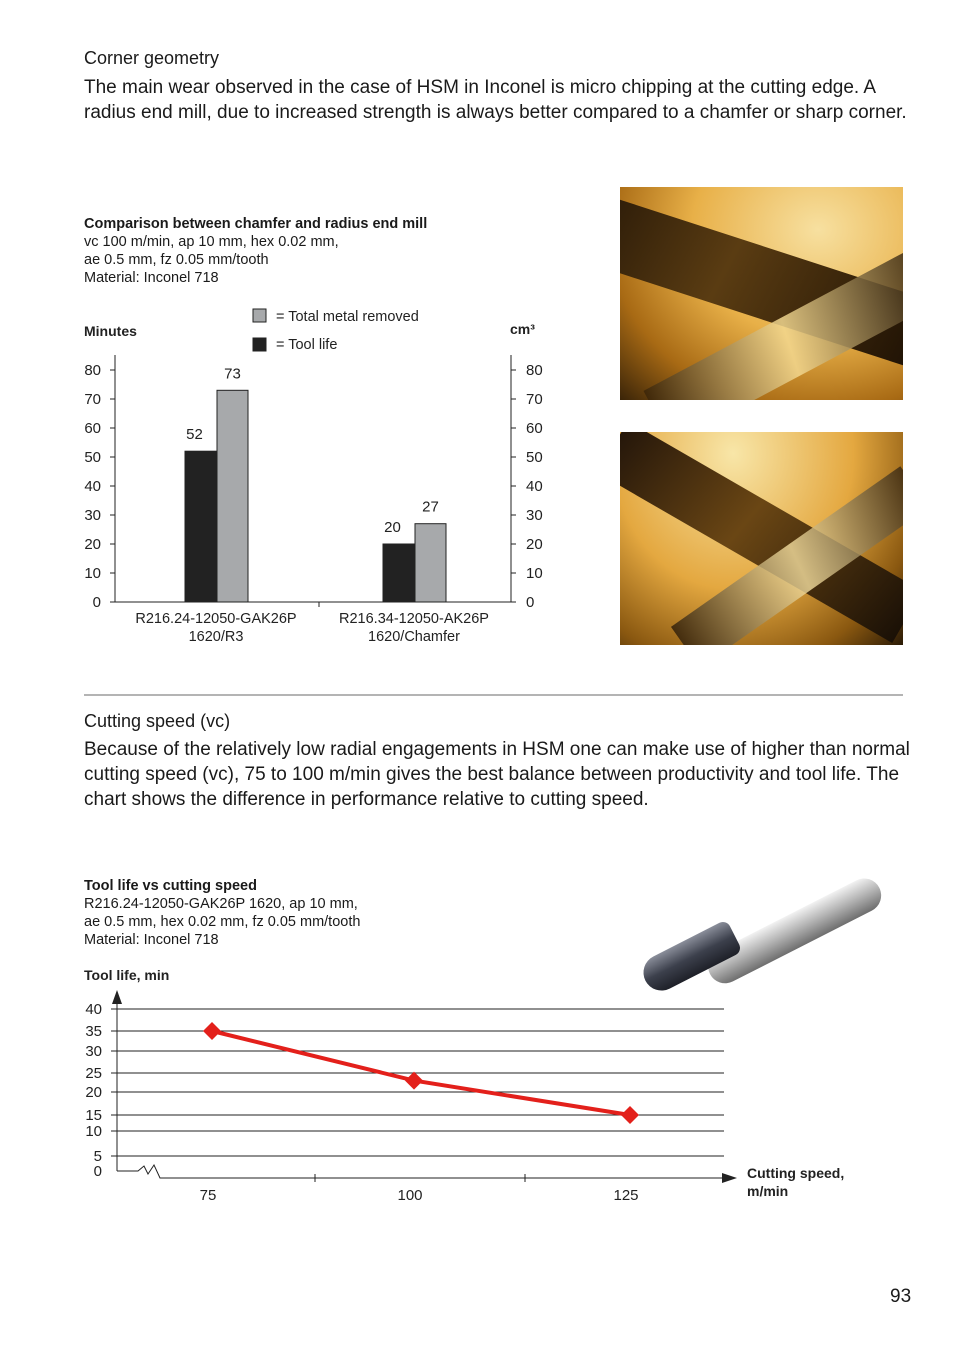 This screenshot has height=1350, width=954. Describe the element at coordinates (420, 1171) in the screenshot. I see `x-axis` at that location.